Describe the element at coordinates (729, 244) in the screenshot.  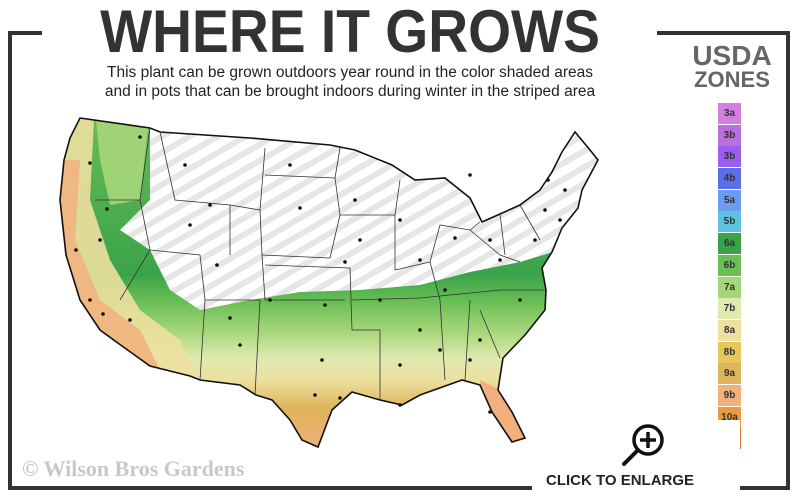
I see `legend-zone-6a: 6a` at that location.